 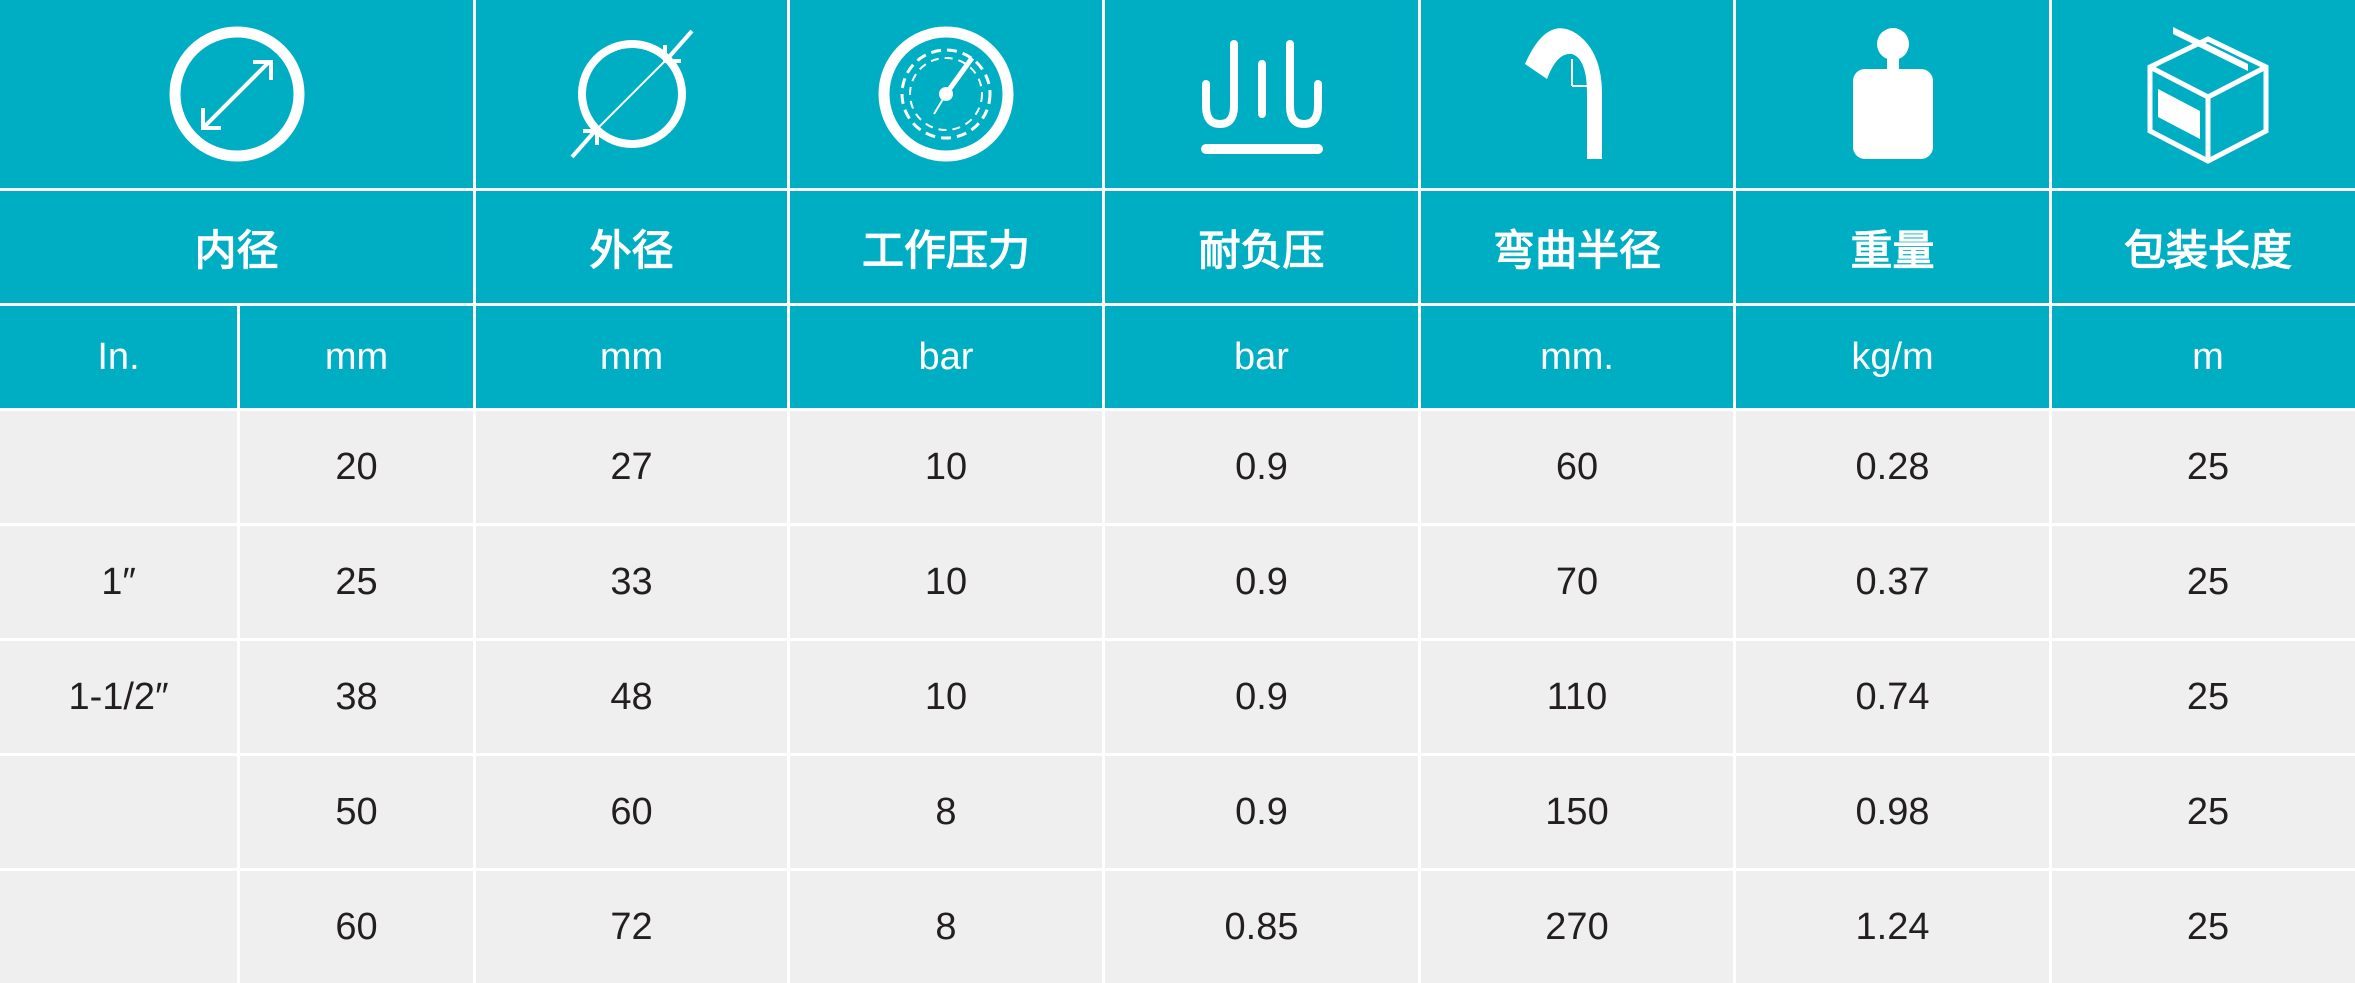 What do you see at coordinates (1261, 247) in the screenshot?
I see `header-vacuum: 耐负压` at bounding box center [1261, 247].